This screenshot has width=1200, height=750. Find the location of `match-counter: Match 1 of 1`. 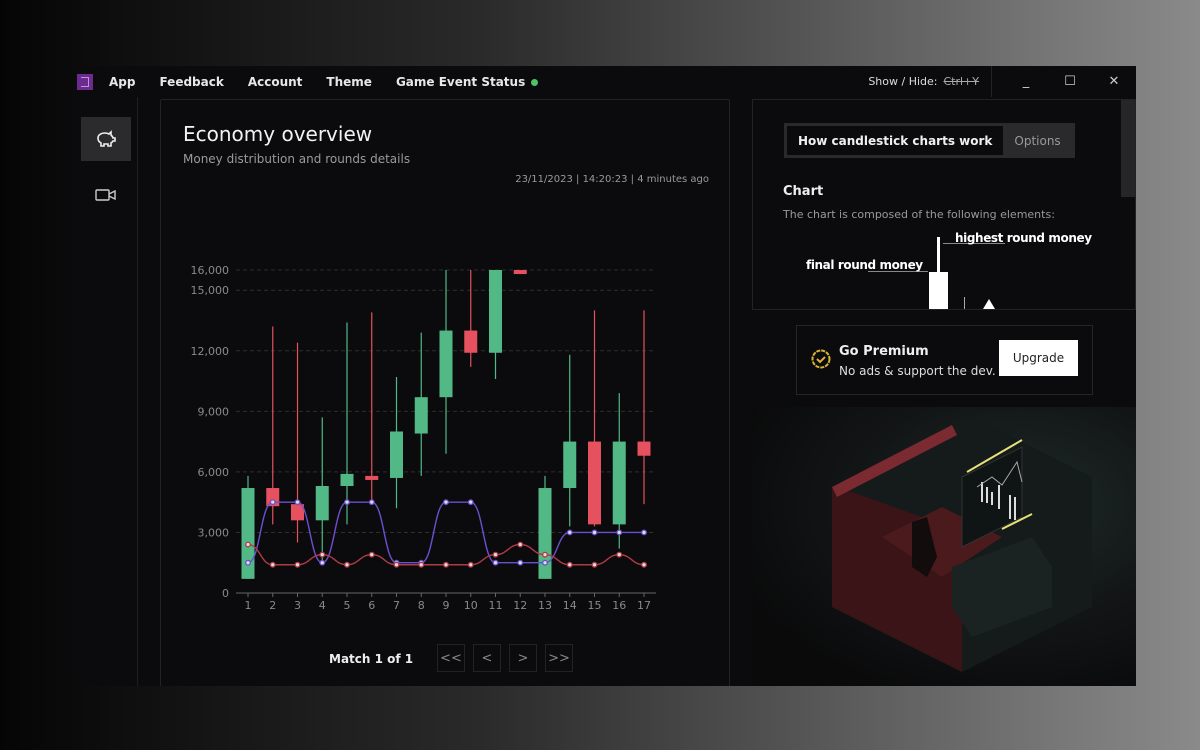

match-counter: Match 1 of 1 is located at coordinates (371, 659).